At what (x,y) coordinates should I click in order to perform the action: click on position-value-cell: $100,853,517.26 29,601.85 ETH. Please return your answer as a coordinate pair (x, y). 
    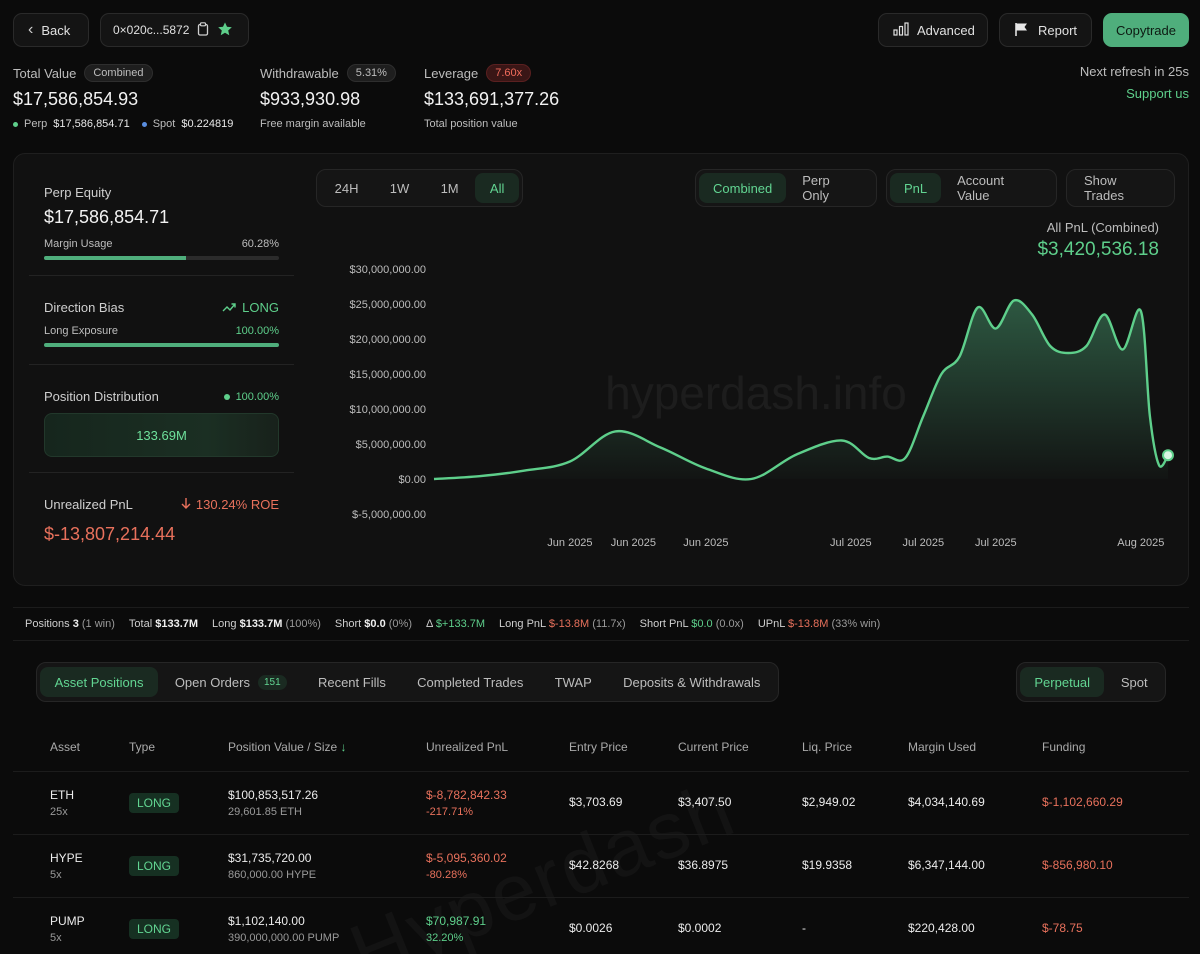
    Looking at the image, I should click on (273, 803).